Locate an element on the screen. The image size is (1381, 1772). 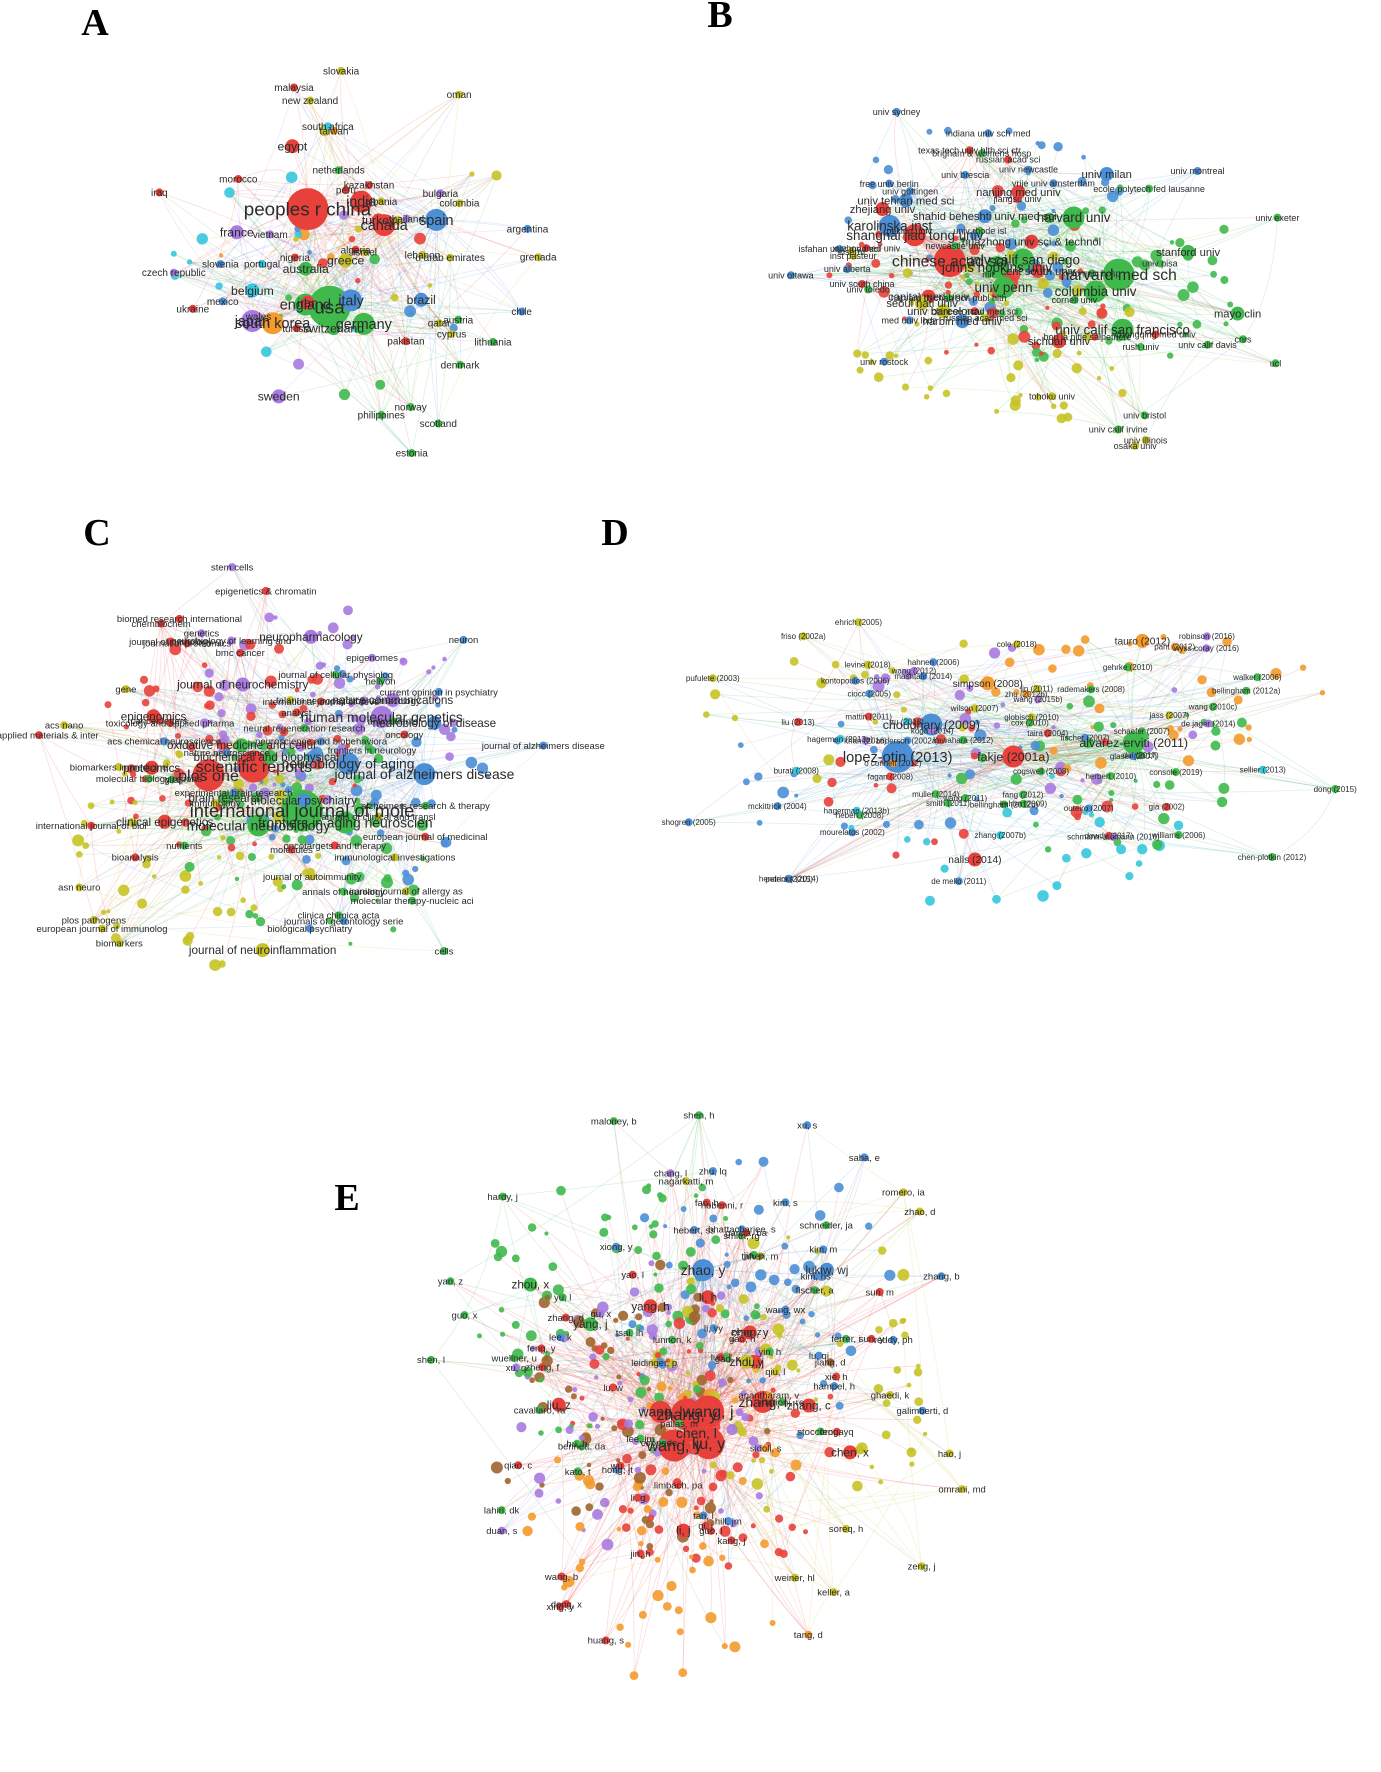
node-label: antioxidants is located at coordinates (392, 721).